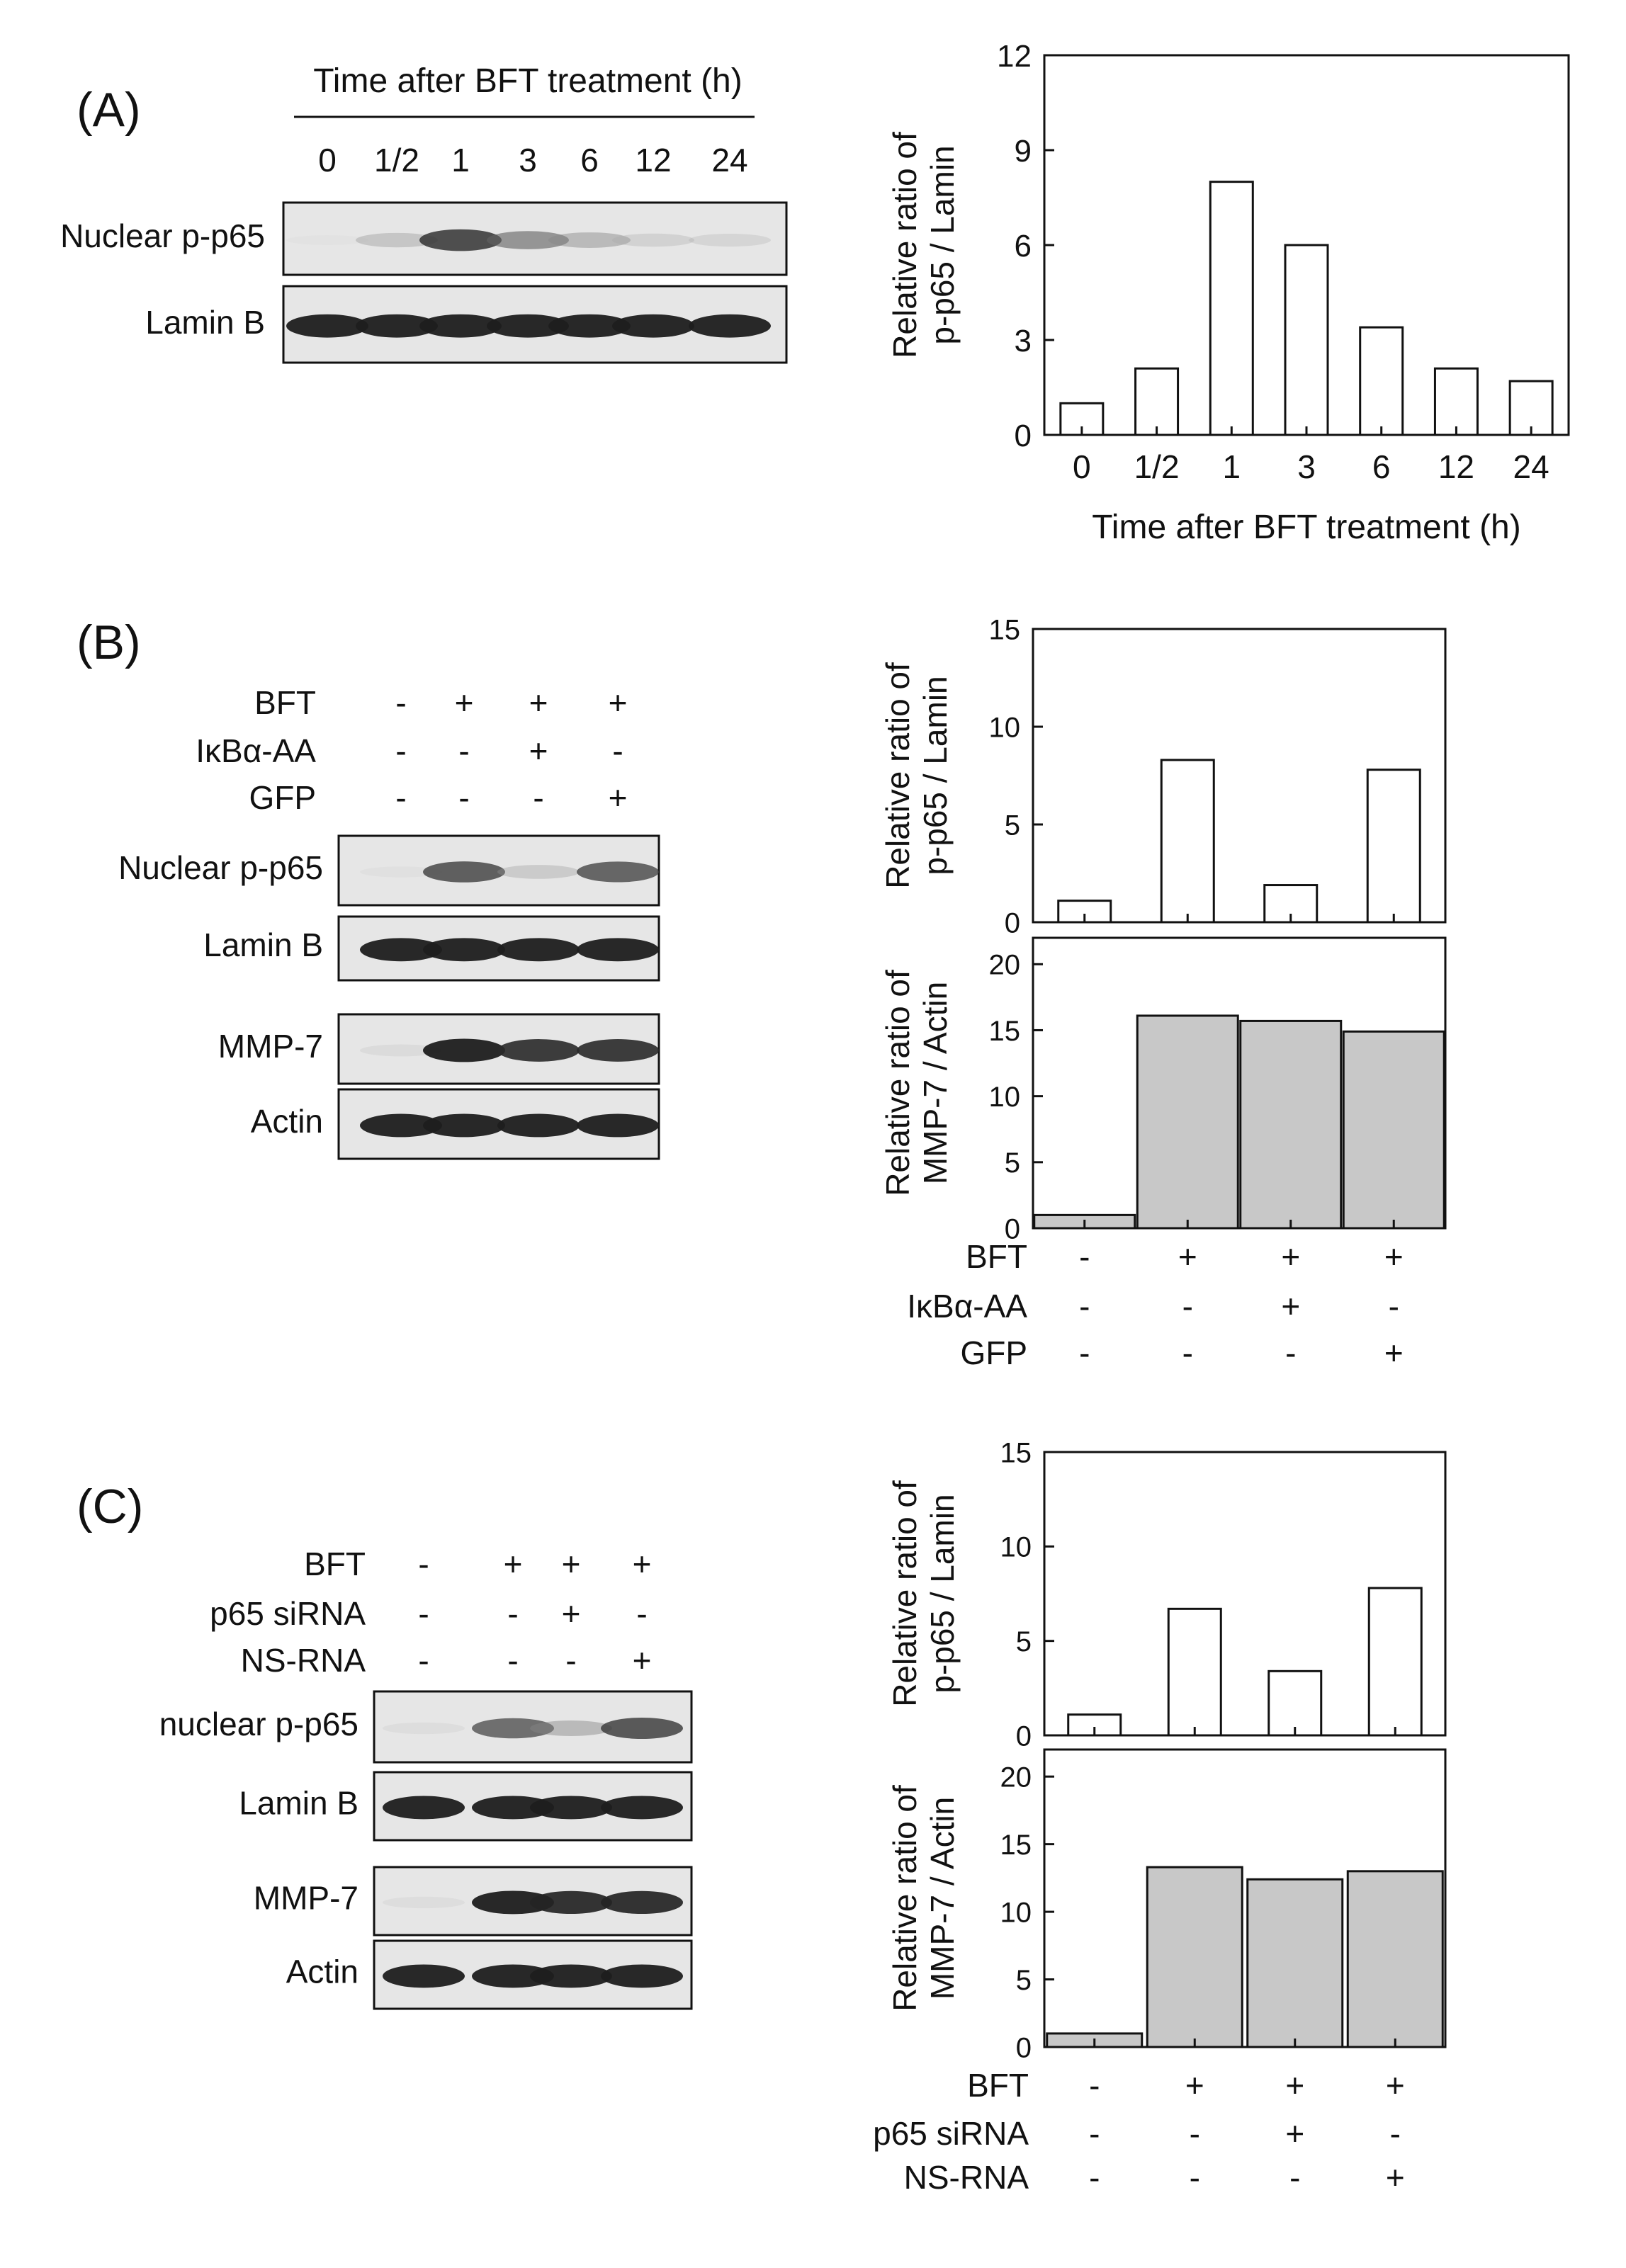 Image resolution: width=1626 pixels, height=2268 pixels. What do you see at coordinates (1306, 527) in the screenshot?
I see `x-axis-label: Time after BFT treatment (h)` at bounding box center [1306, 527].